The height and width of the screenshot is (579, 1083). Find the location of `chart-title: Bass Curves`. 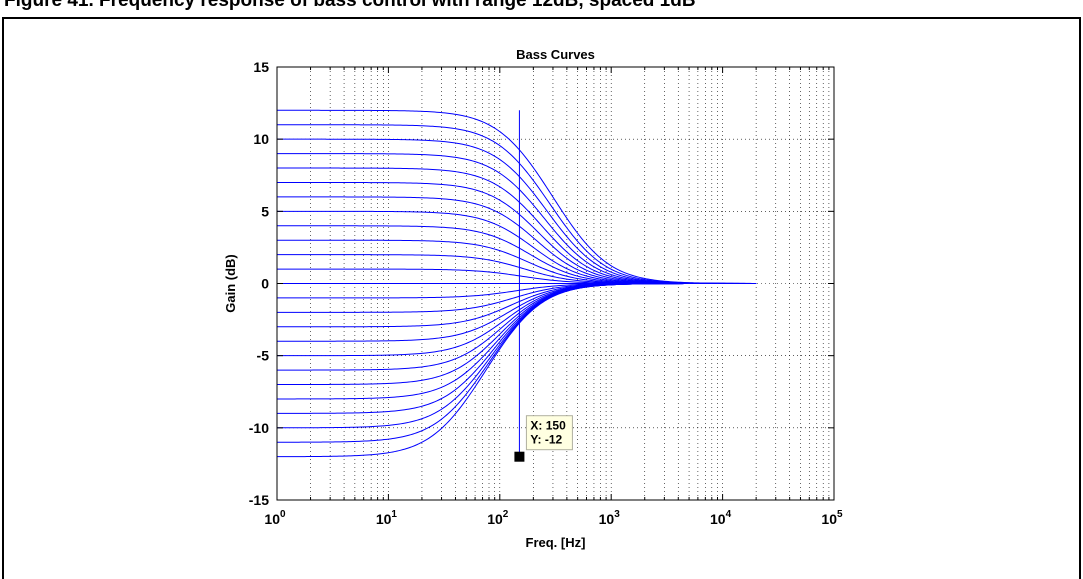

chart-title: Bass Curves is located at coordinates (555, 54).